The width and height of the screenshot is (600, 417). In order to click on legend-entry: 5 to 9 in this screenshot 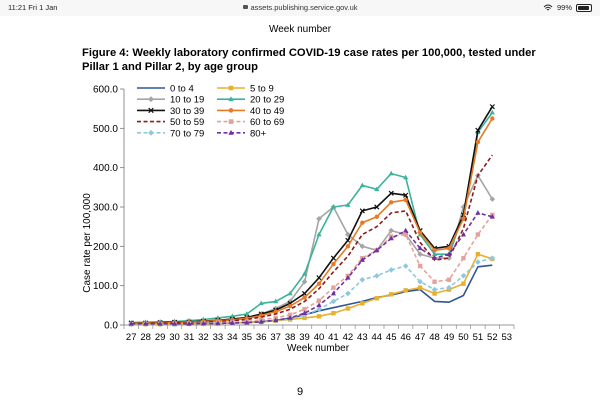, I will do `click(245, 89)`.